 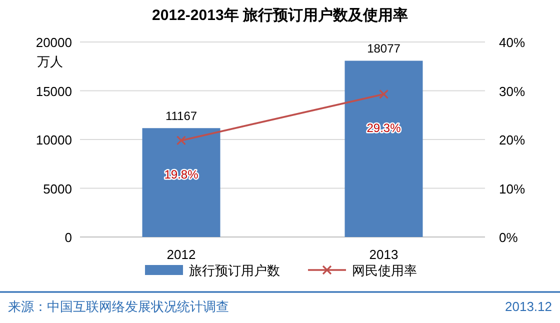 I want to click on data-label: 29.3%, so click(x=384, y=128).